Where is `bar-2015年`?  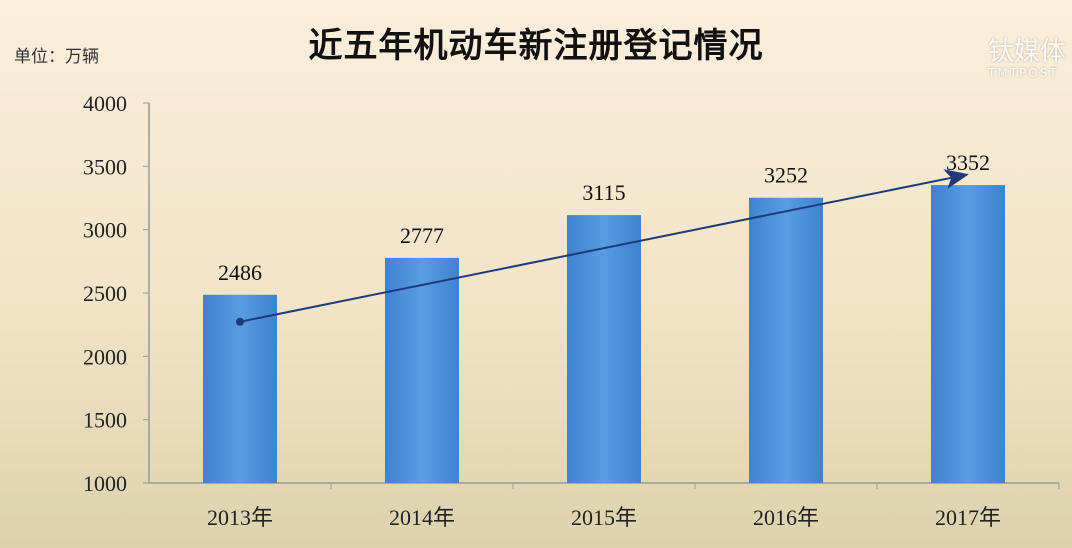
bar-2015年 is located at coordinates (604, 349).